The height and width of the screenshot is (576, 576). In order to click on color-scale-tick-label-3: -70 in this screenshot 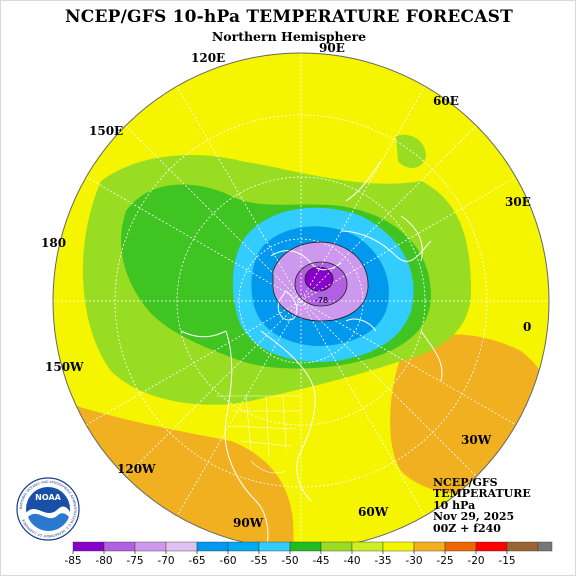, I will do `click(165, 561)`.